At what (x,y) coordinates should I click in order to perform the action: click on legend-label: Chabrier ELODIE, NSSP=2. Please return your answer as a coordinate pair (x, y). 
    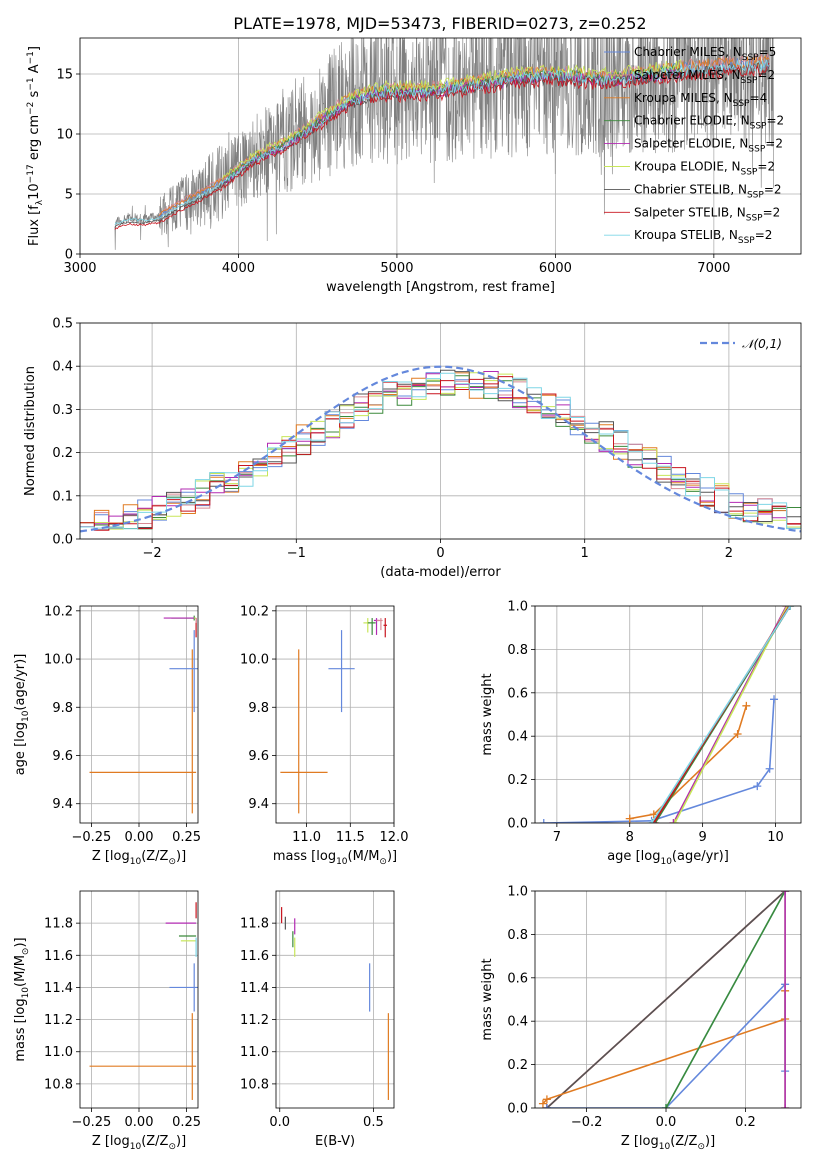
    Looking at the image, I should click on (709, 123).